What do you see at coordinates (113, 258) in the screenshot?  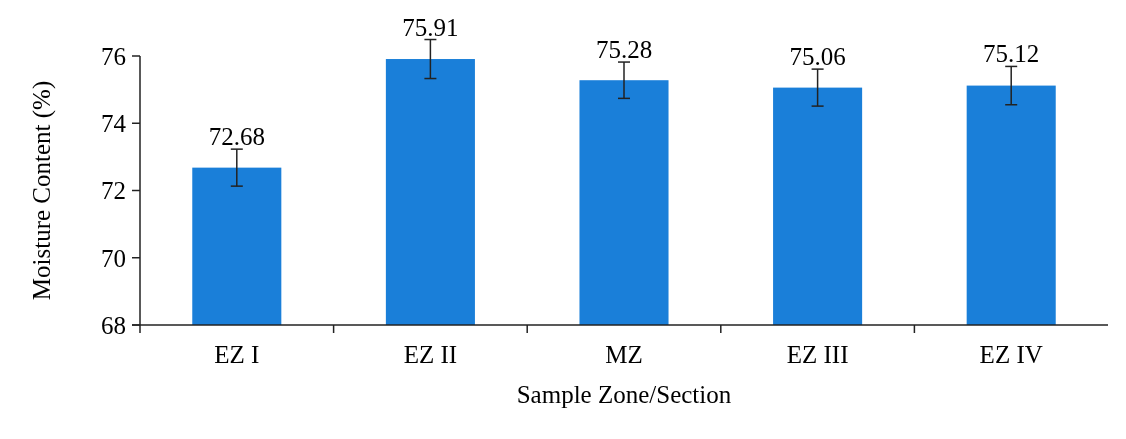 I see `y-tick-label: 70` at bounding box center [113, 258].